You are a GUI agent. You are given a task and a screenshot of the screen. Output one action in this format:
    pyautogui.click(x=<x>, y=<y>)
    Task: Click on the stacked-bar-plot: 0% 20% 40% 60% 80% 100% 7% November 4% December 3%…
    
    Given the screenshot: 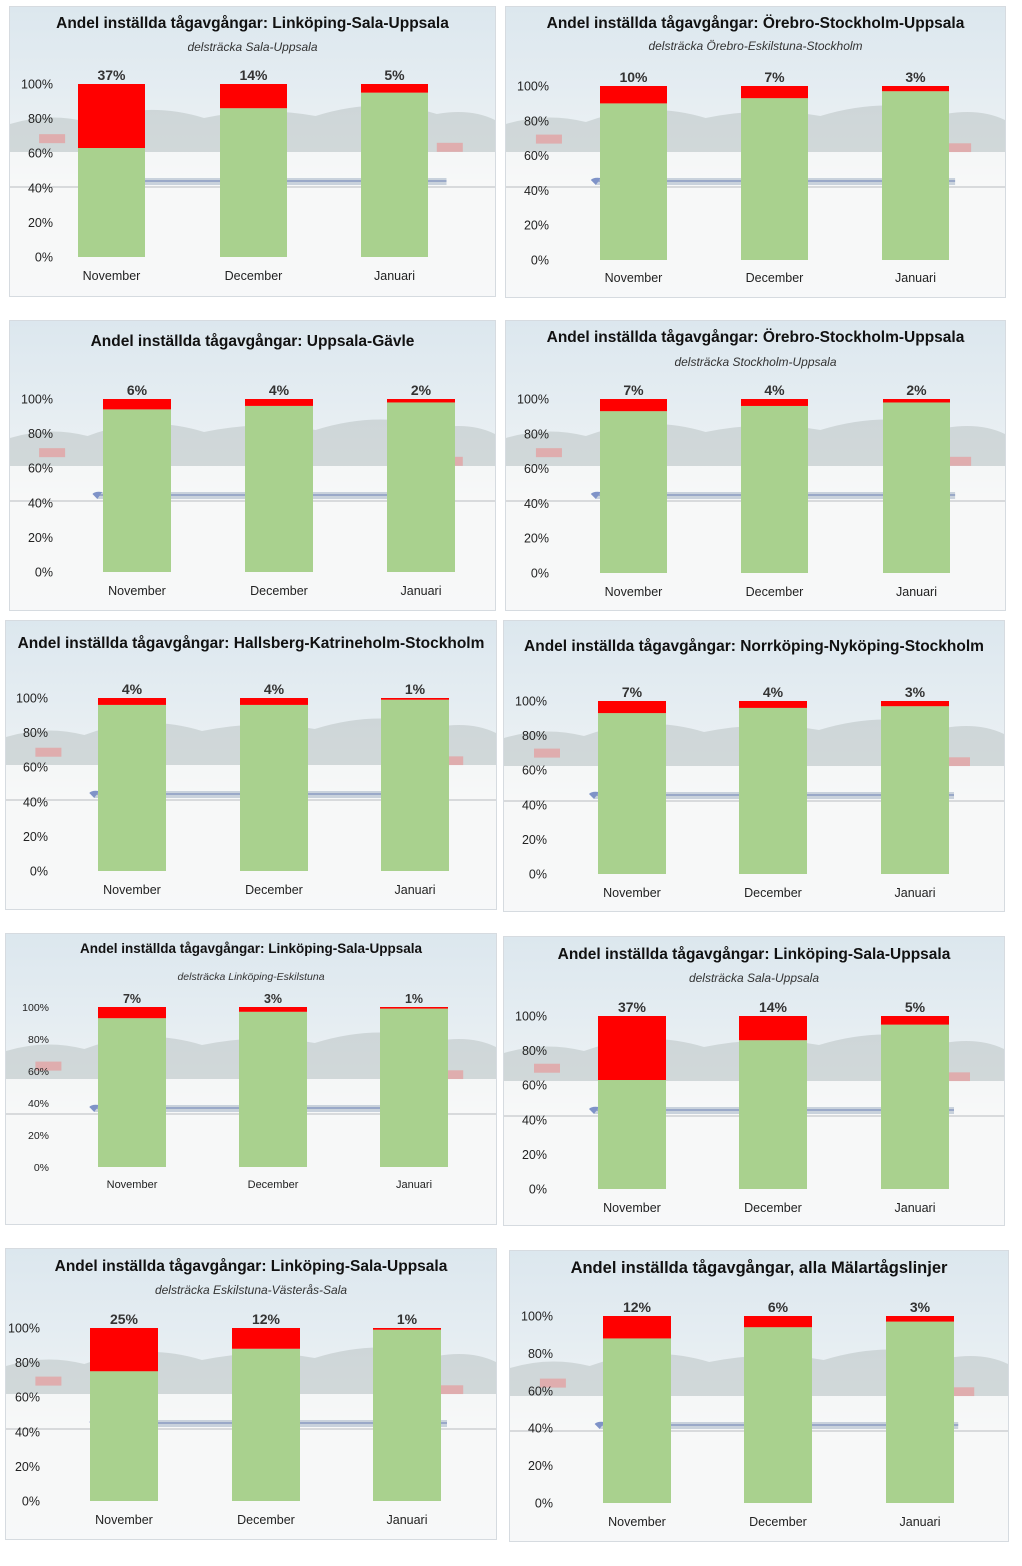 What is the action you would take?
    pyautogui.click(x=732, y=792)
    